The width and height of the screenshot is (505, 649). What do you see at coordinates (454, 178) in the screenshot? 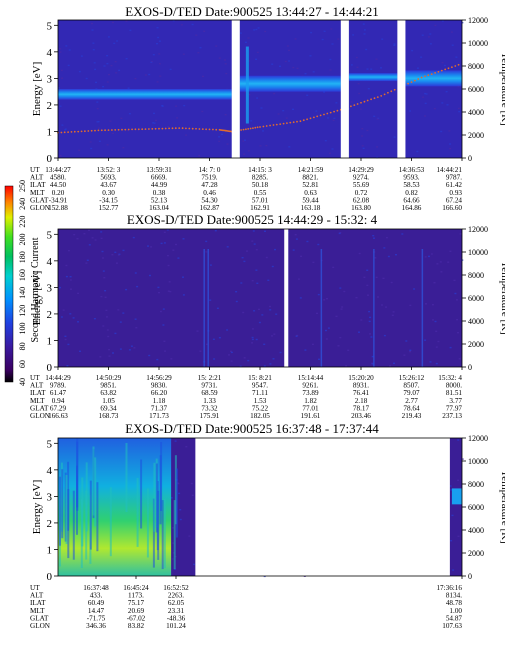
I see `ephemeris-value: 9787.` at bounding box center [454, 178].